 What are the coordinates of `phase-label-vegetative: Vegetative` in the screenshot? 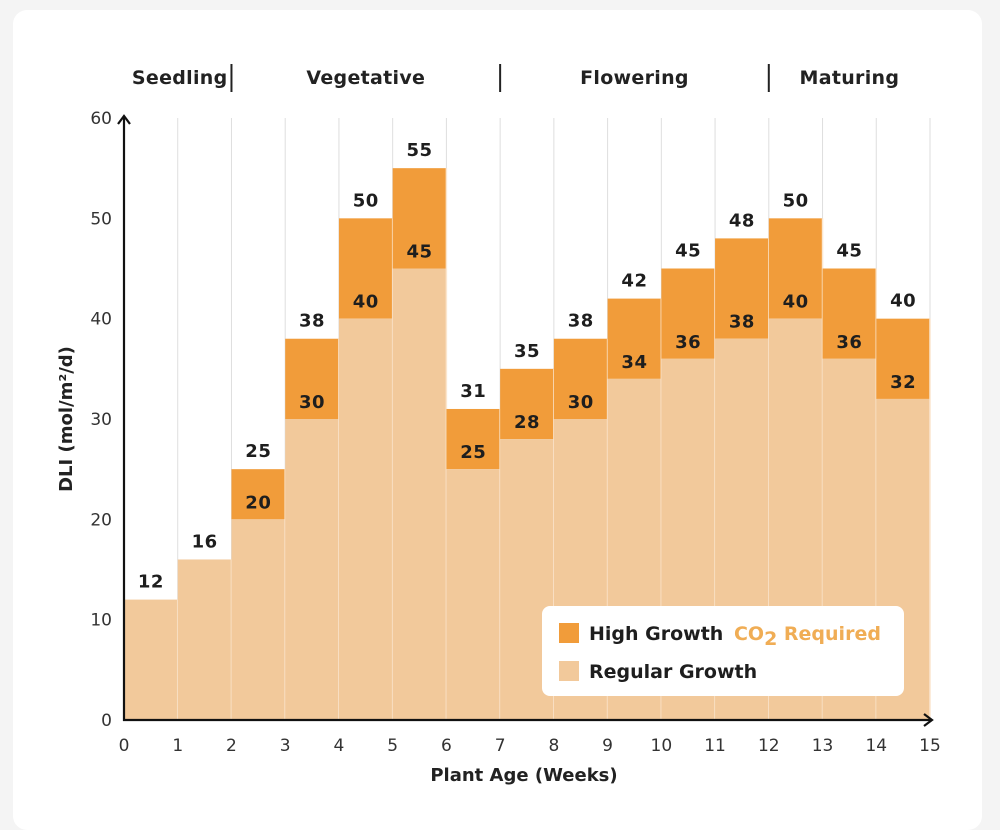 It's located at (365, 78).